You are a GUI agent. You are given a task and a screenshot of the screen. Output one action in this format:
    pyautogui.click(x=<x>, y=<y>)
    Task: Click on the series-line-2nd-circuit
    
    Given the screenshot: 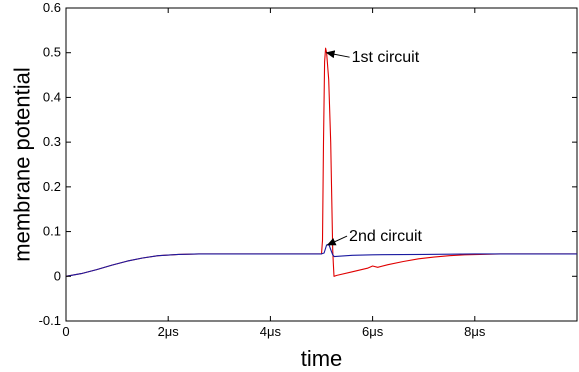 What is the action you would take?
    pyautogui.click(x=321, y=260)
    